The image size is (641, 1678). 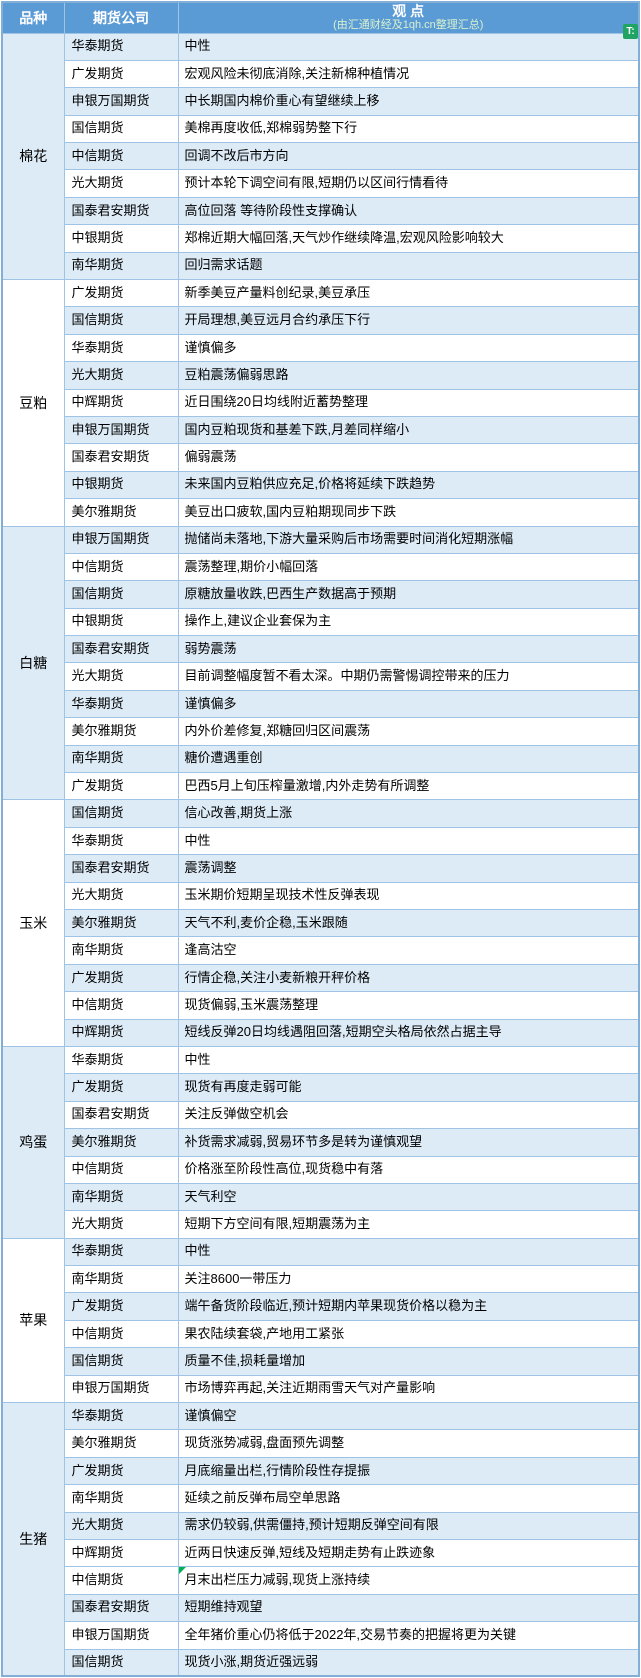 I want to click on viewpoint-cell: 中性, so click(x=408, y=1060).